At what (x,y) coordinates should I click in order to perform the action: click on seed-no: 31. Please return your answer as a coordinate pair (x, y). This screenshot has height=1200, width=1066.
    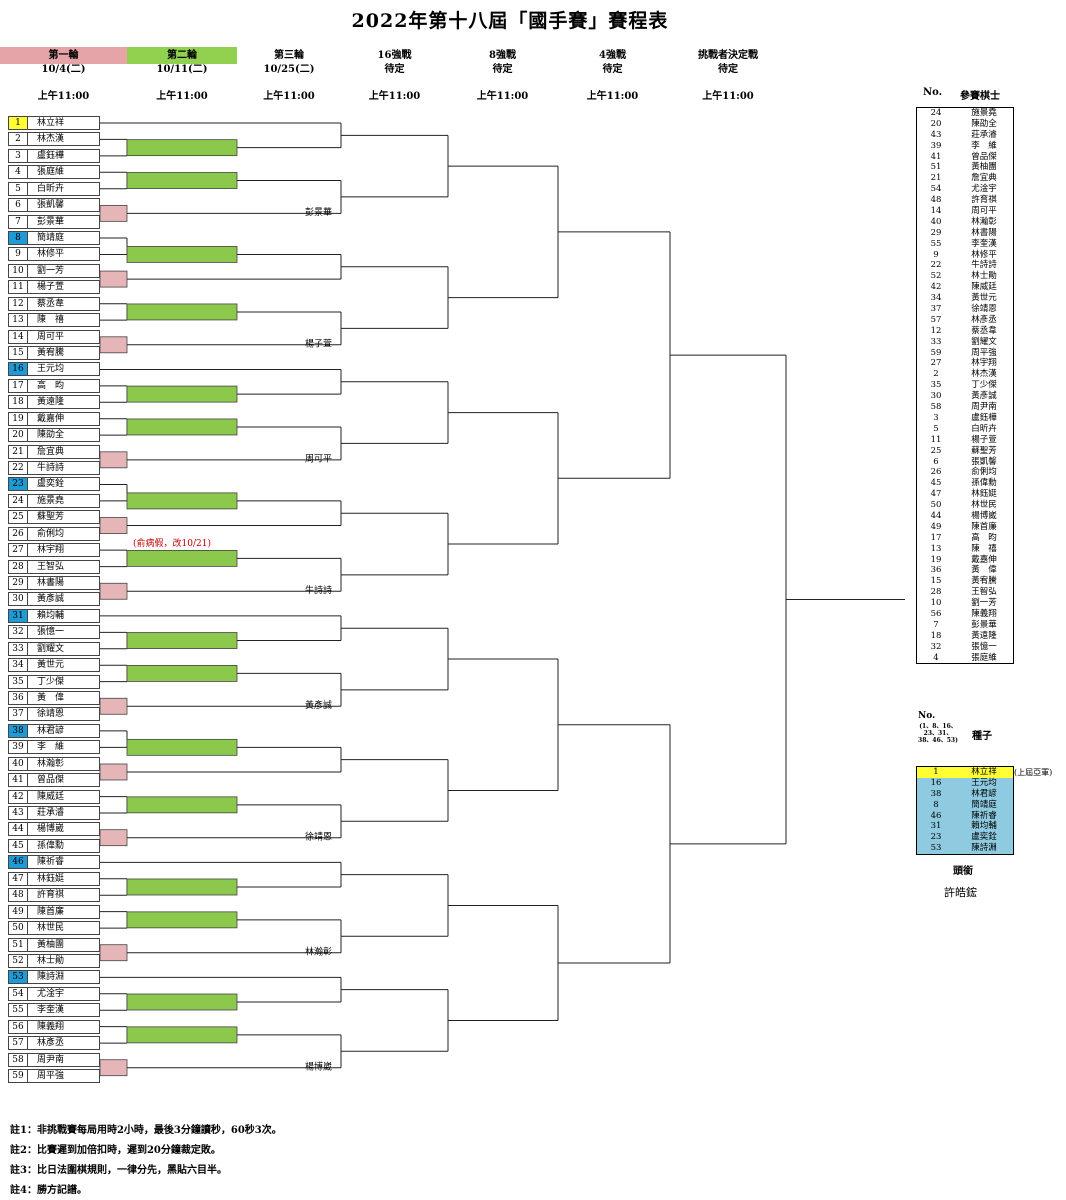
    Looking at the image, I should click on (936, 826).